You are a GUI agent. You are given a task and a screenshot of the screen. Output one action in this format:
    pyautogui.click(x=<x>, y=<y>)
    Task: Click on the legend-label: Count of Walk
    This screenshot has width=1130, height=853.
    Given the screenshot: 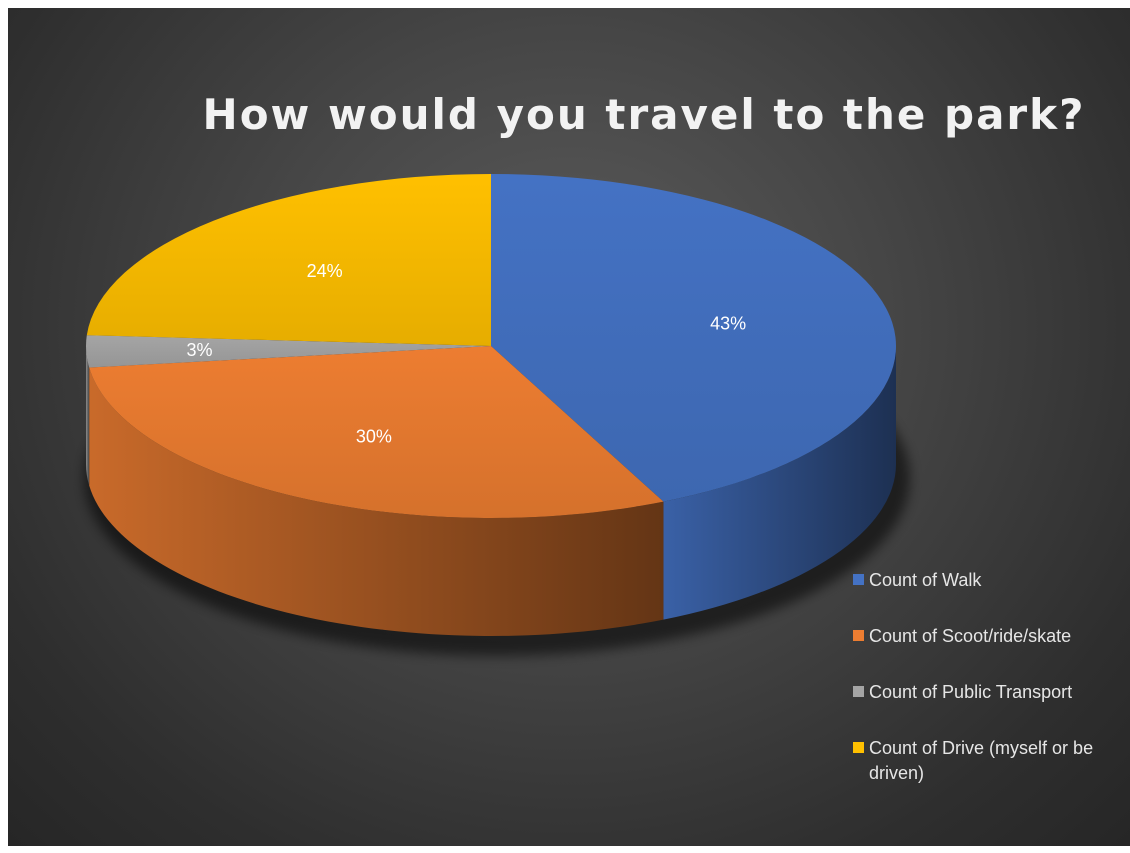 What is the action you would take?
    pyautogui.click(x=925, y=580)
    